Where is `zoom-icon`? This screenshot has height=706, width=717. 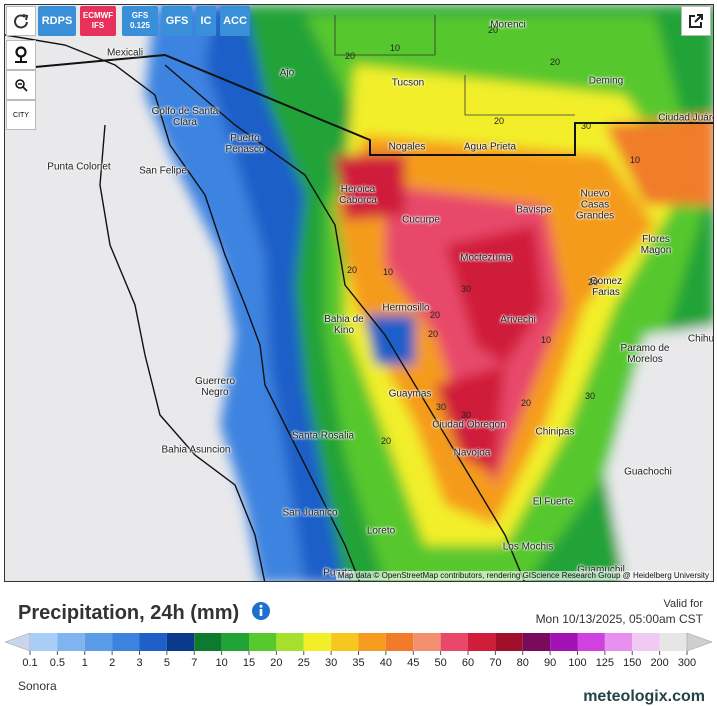 zoom-icon is located at coordinates (21, 85).